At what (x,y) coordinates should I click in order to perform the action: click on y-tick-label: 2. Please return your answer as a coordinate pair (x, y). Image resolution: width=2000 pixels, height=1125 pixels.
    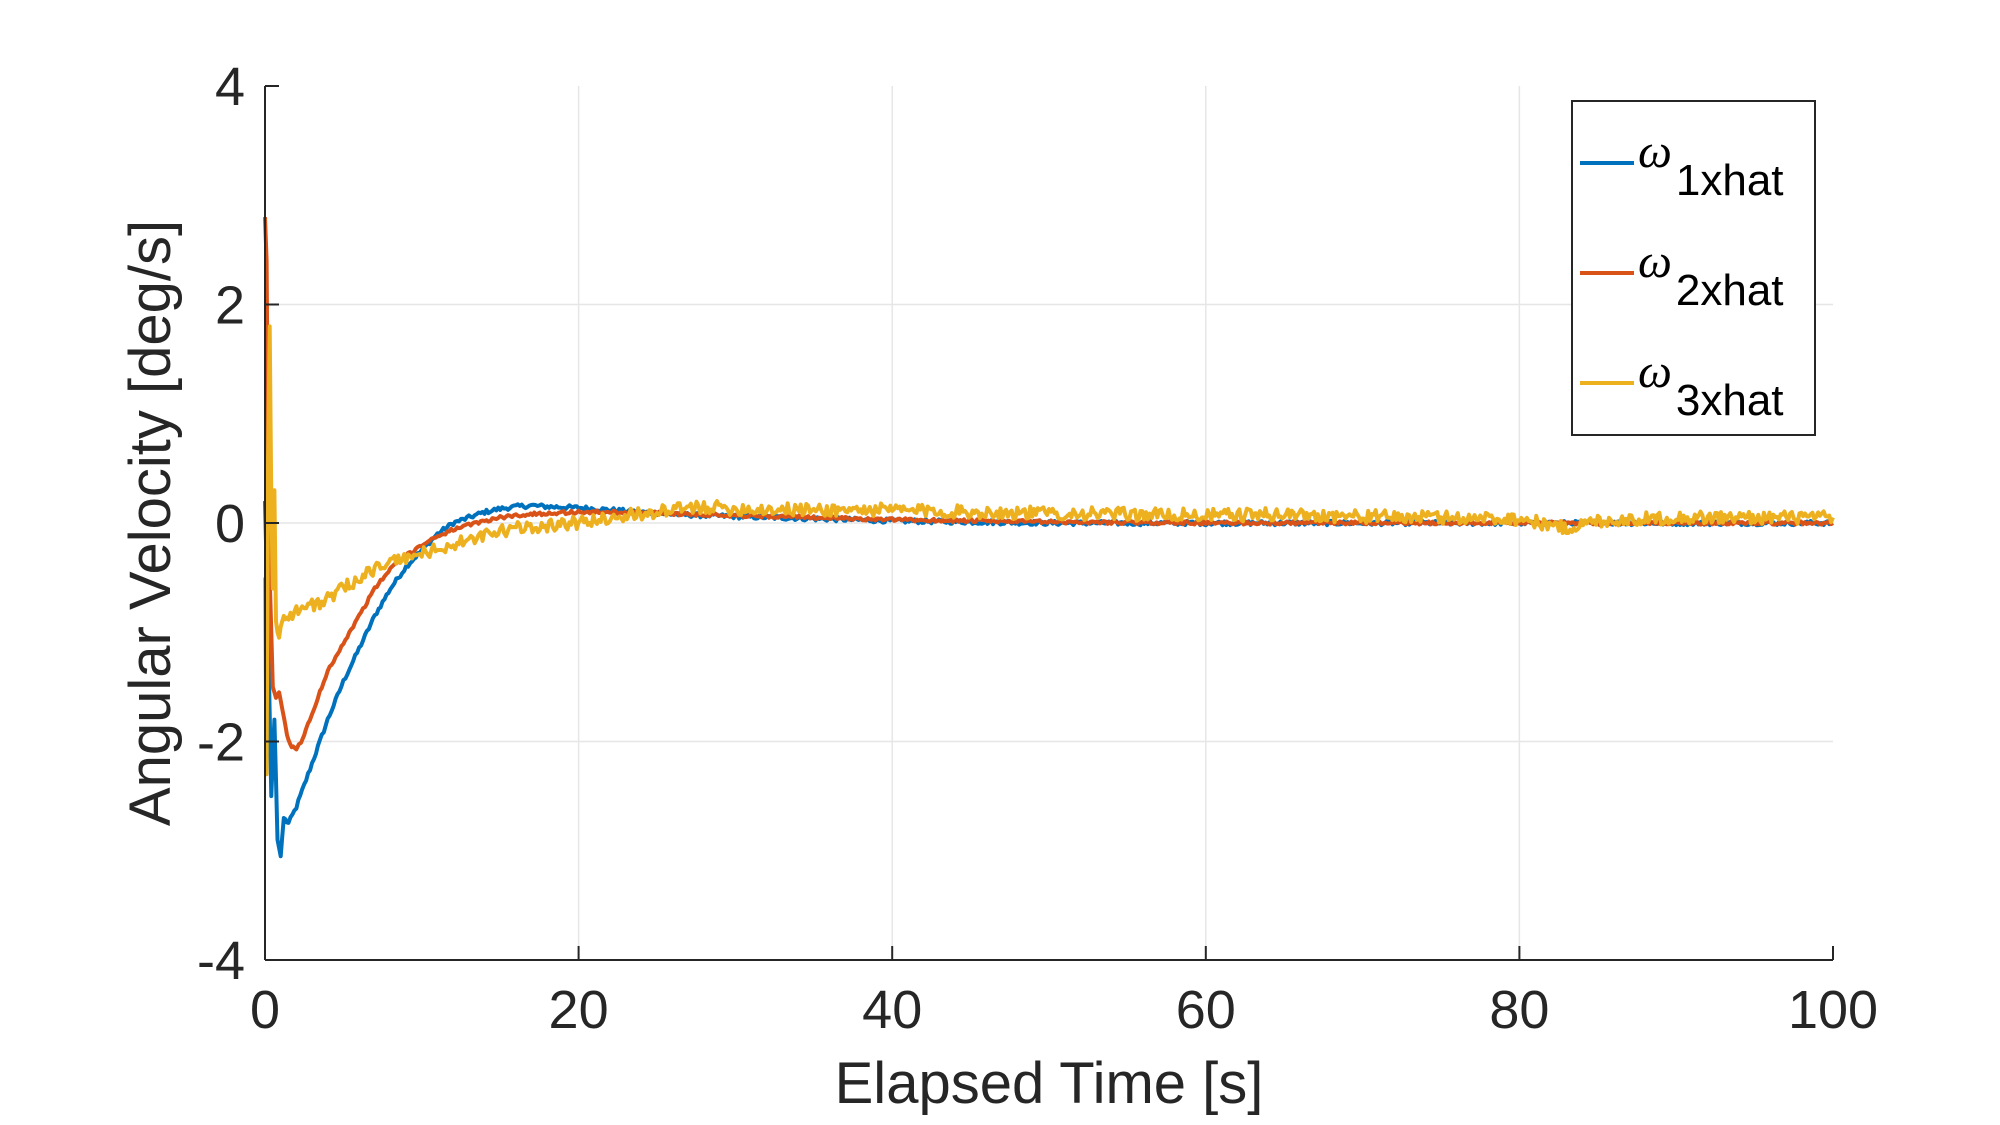
    Looking at the image, I should click on (230, 306).